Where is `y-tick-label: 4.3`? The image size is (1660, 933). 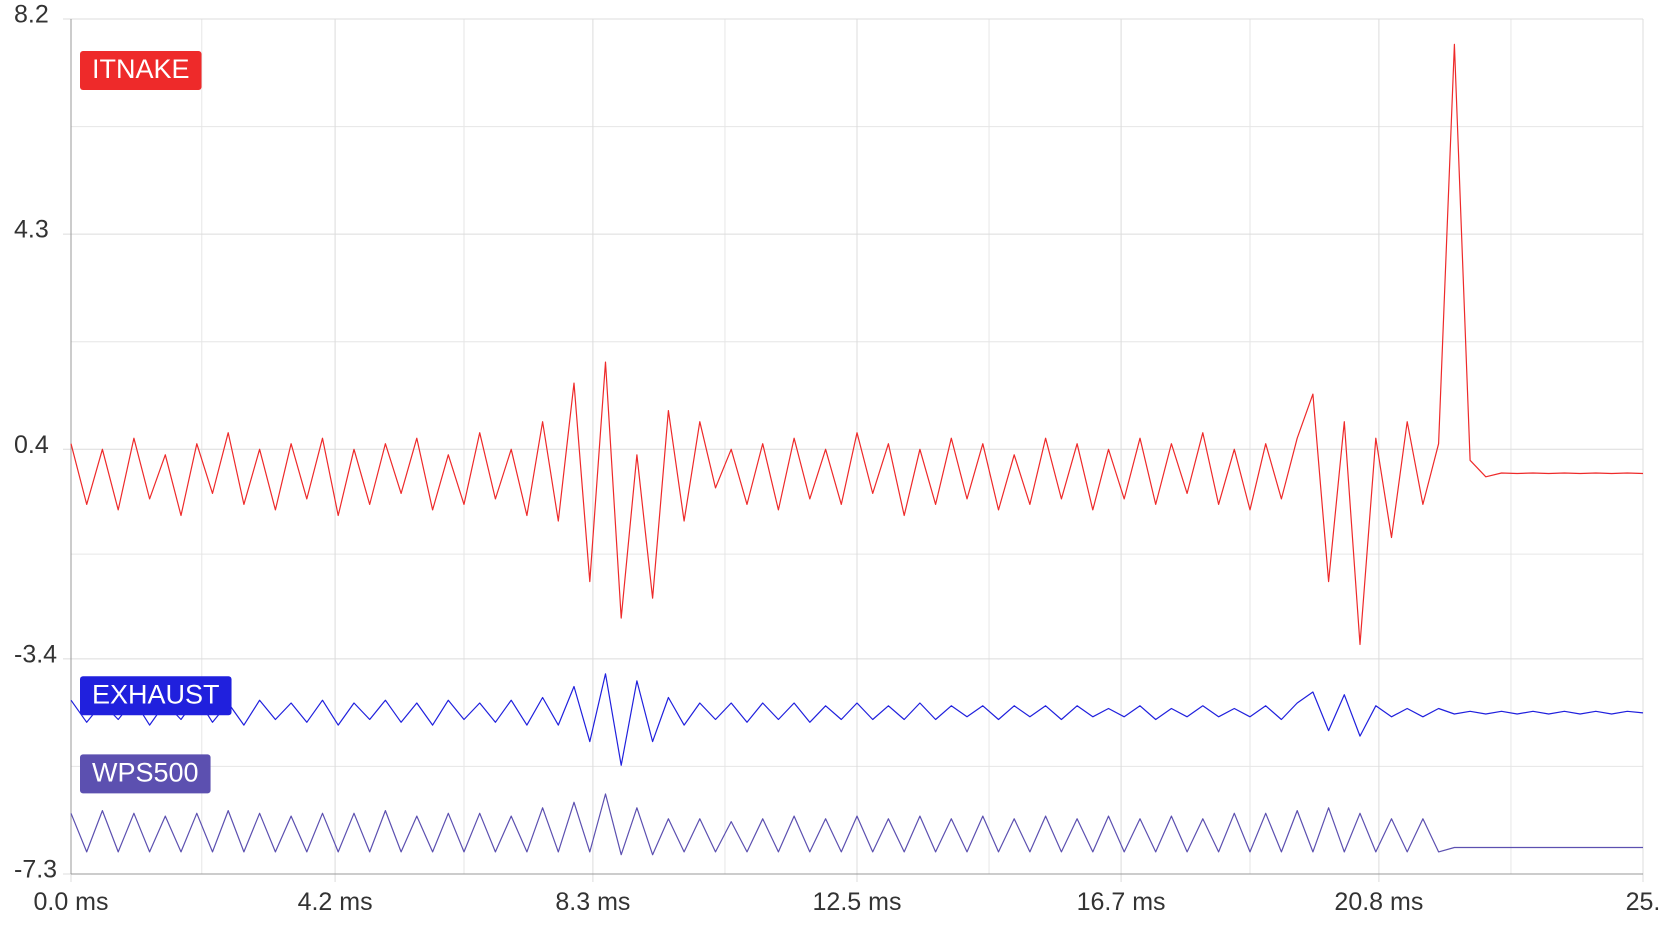 y-tick-label: 4.3 is located at coordinates (31, 230).